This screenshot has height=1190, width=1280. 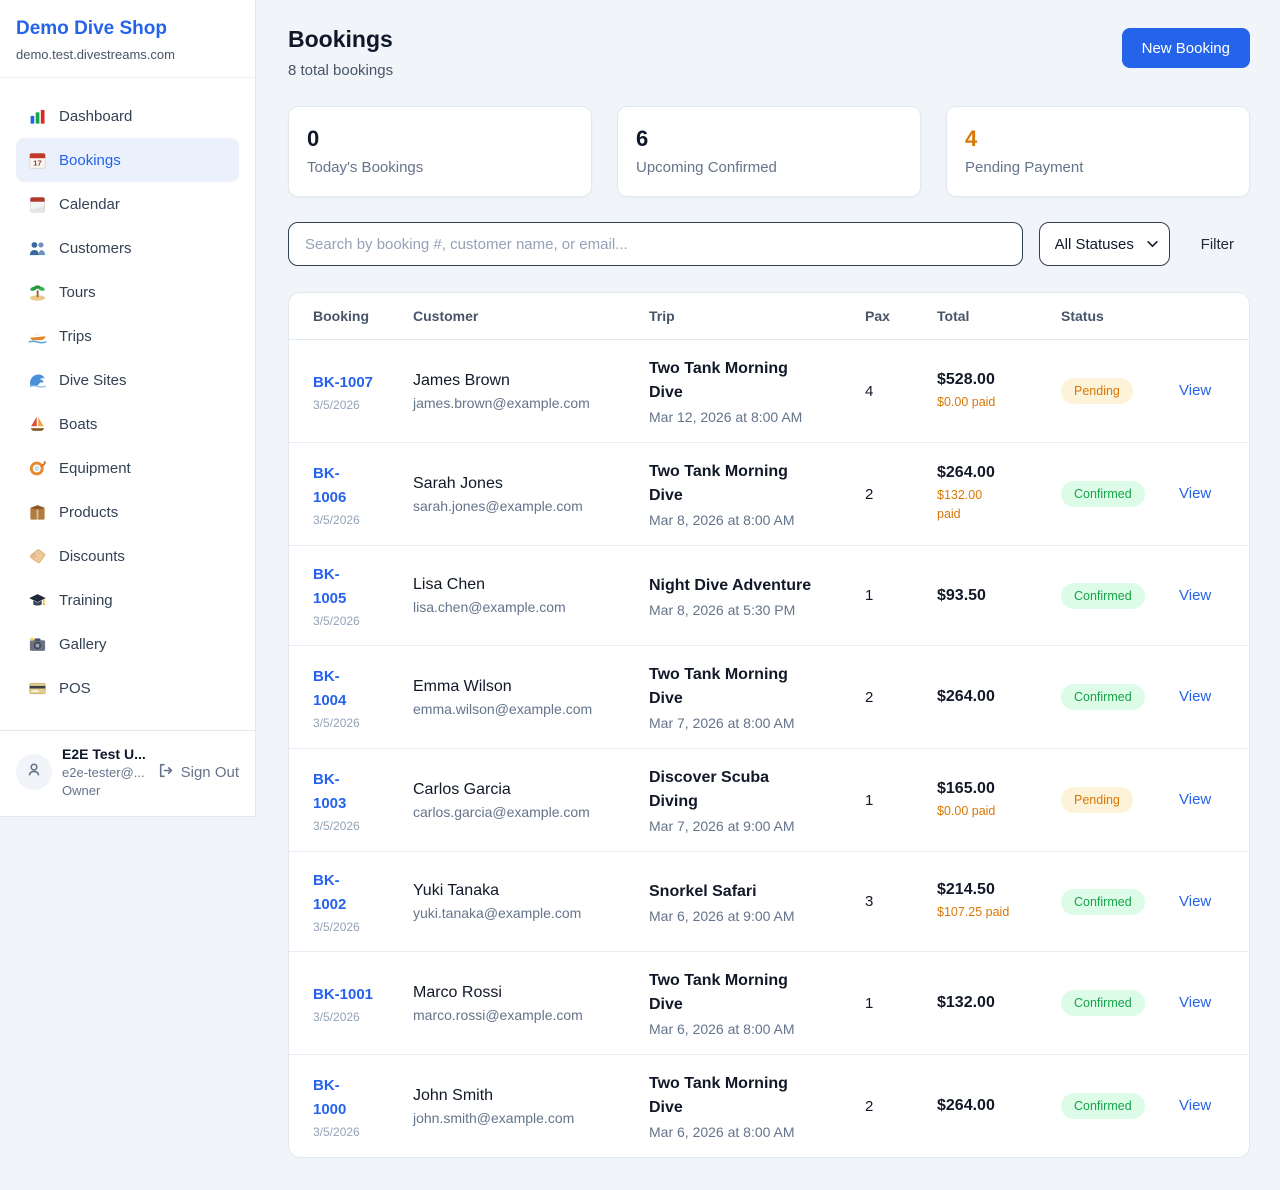 What do you see at coordinates (127, 600) in the screenshot?
I see `sidebar-item-training: Training` at bounding box center [127, 600].